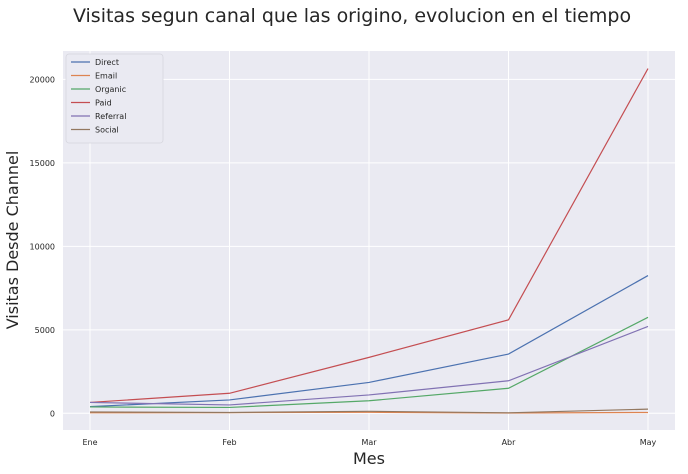 This screenshot has width=688, height=474. What do you see at coordinates (107, 62) in the screenshot?
I see `legend-label: Direct` at bounding box center [107, 62].